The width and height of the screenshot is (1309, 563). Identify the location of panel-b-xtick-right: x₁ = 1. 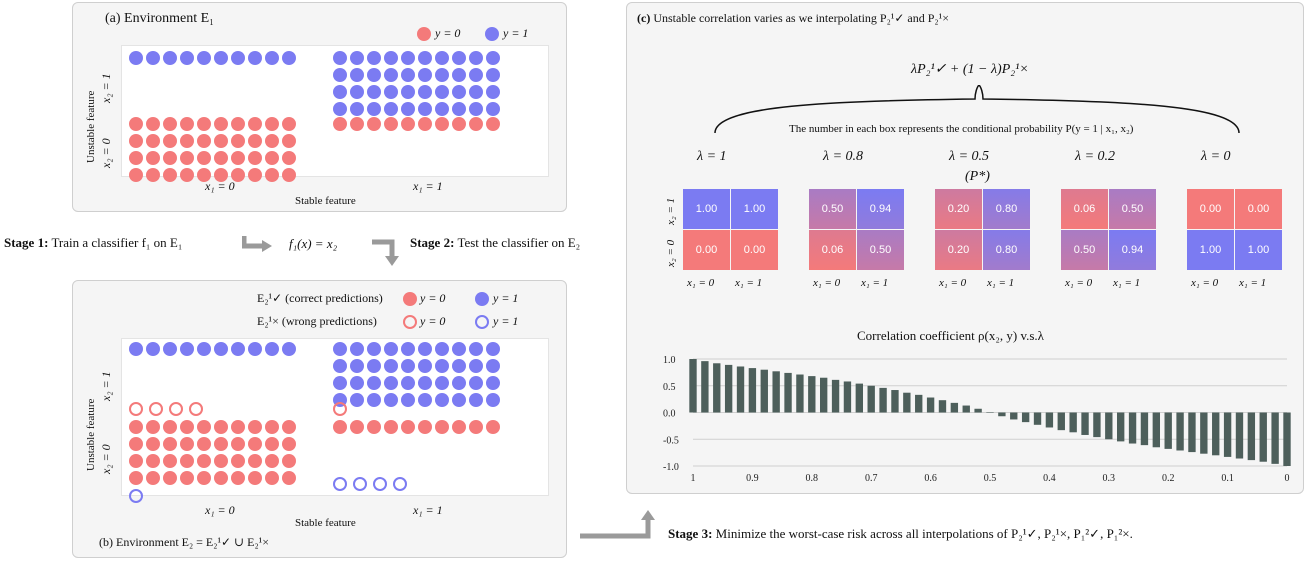
(428, 510).